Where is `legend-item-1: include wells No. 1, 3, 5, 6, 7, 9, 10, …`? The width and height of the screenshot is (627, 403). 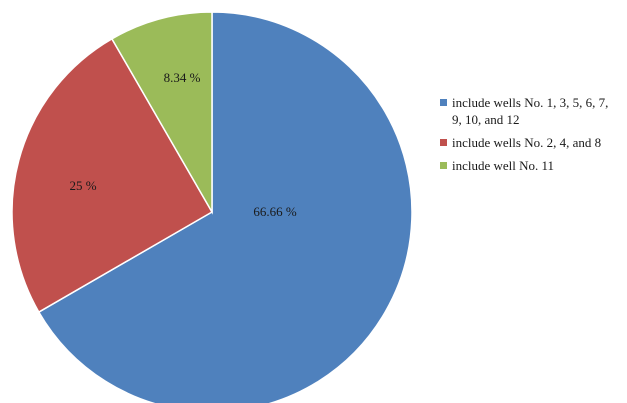
legend-item-1: include wells No. 1, 3, 5, 6, 7, 9, 10, … is located at coordinates (530, 111).